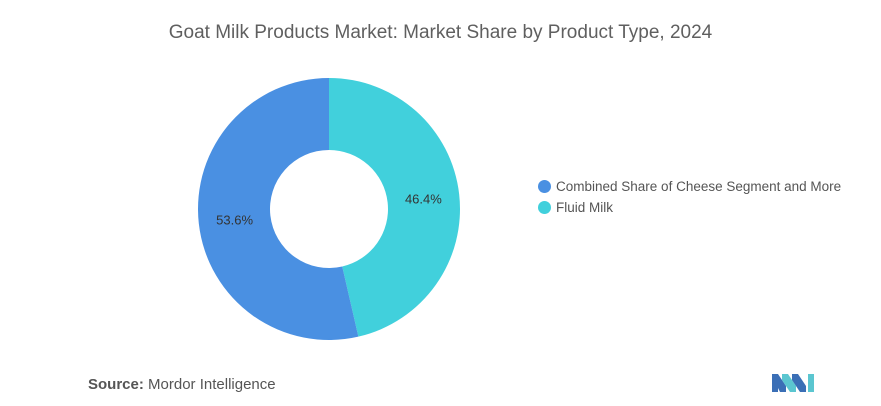 This screenshot has height=406, width=881. I want to click on legend-item-fluid-milk: Fluid Milk, so click(689, 207).